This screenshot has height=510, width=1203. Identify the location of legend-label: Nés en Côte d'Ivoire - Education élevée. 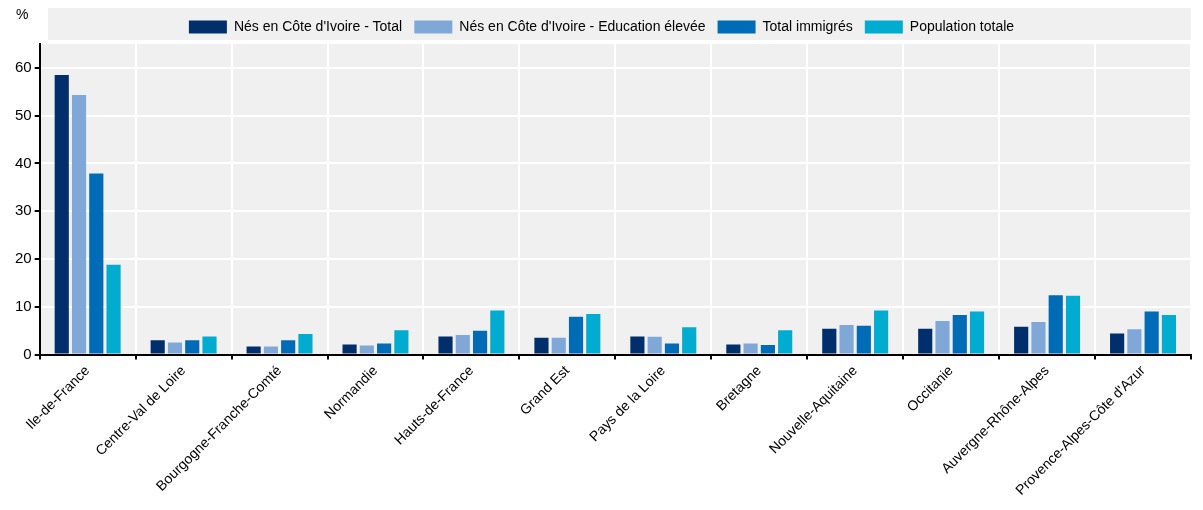
(582, 25).